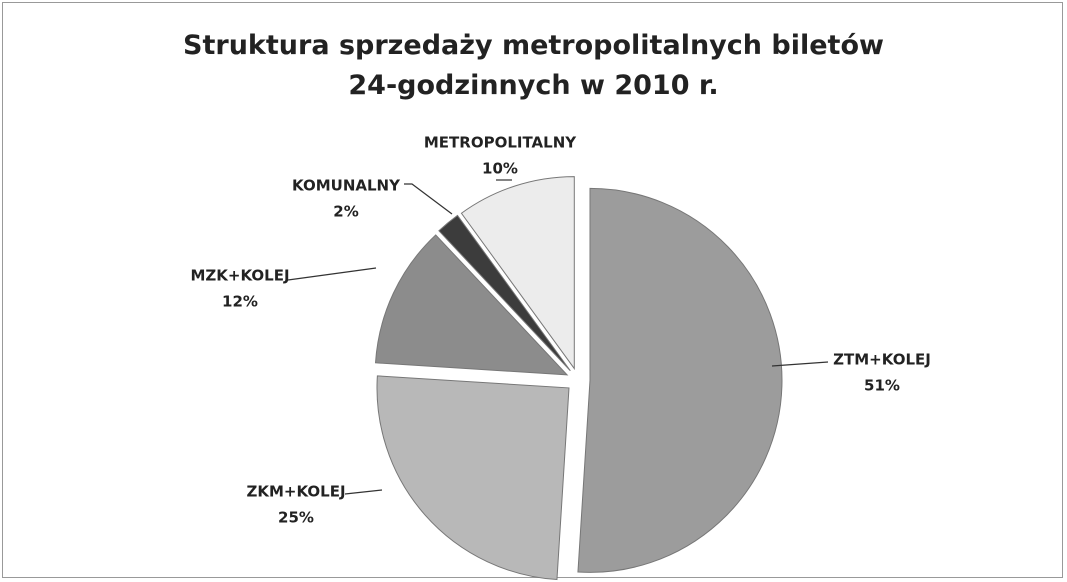  I want to click on slice-value-label: 51%, so click(882, 386).